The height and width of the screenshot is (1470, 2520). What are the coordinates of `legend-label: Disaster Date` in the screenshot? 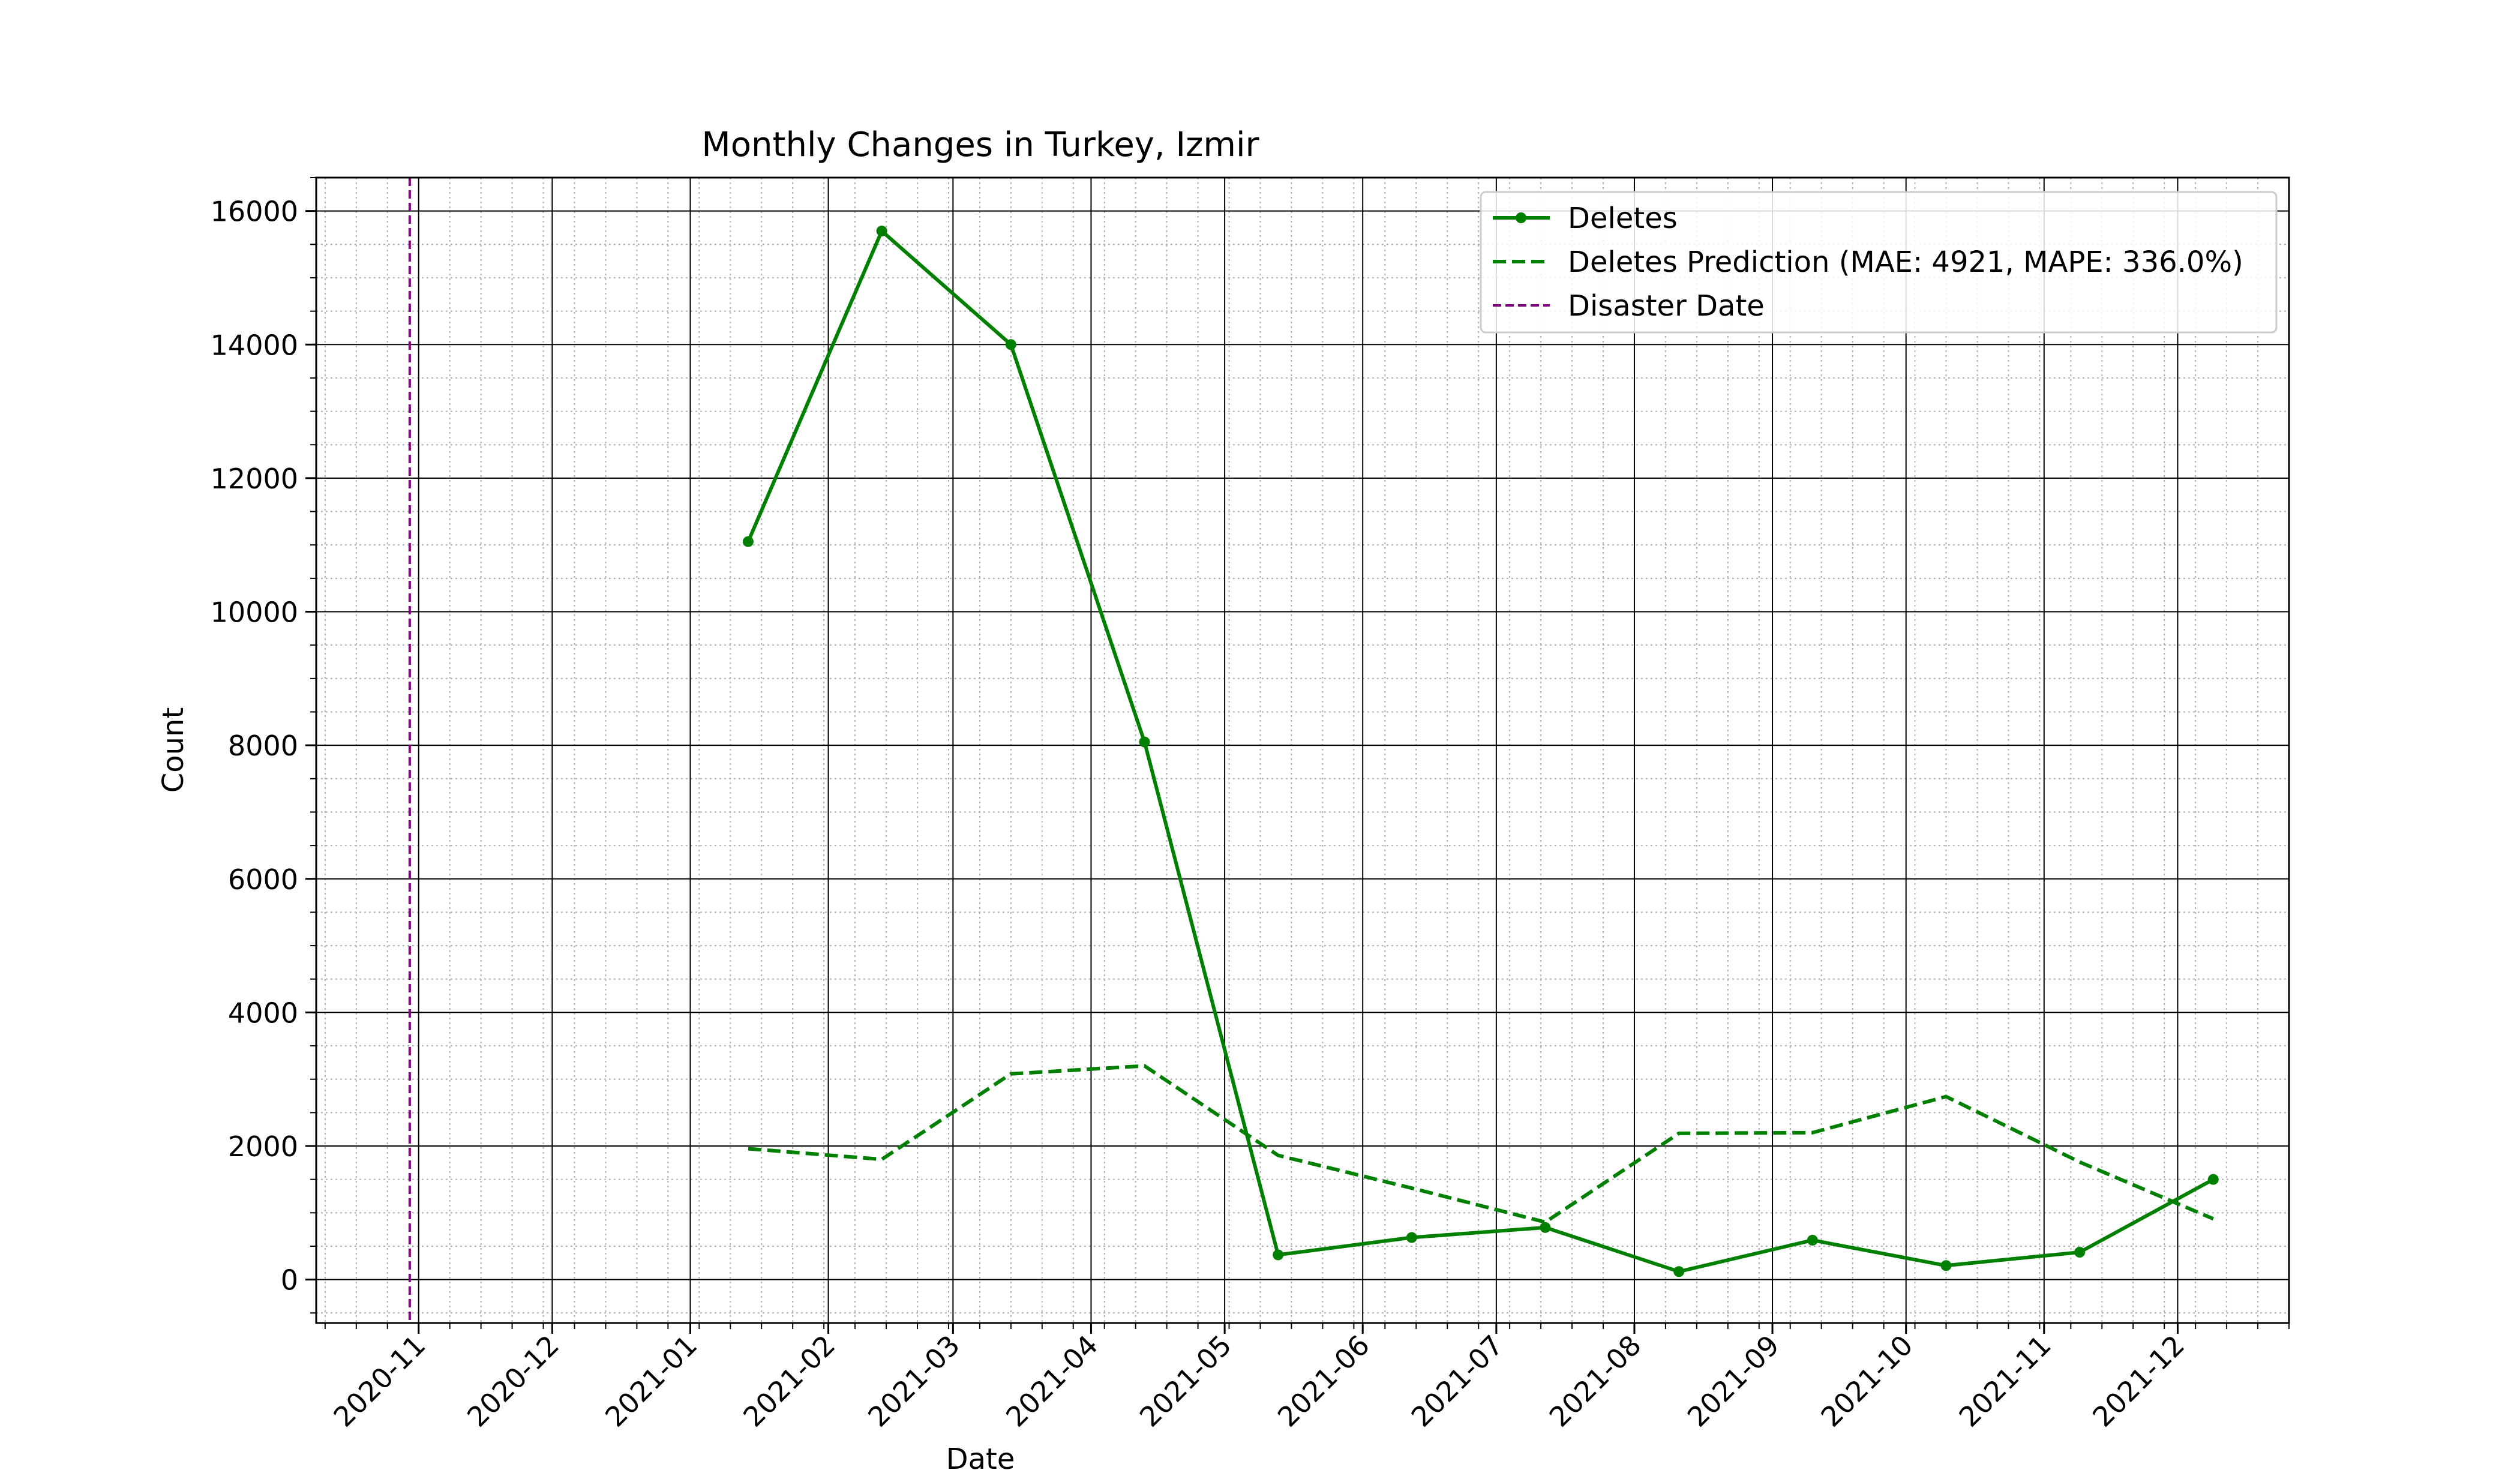 It's located at (1666, 306).